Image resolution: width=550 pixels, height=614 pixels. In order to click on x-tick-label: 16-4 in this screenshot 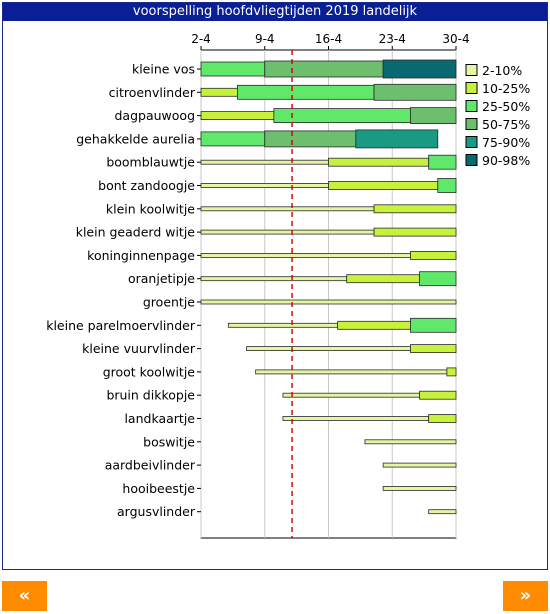, I will do `click(328, 39)`.